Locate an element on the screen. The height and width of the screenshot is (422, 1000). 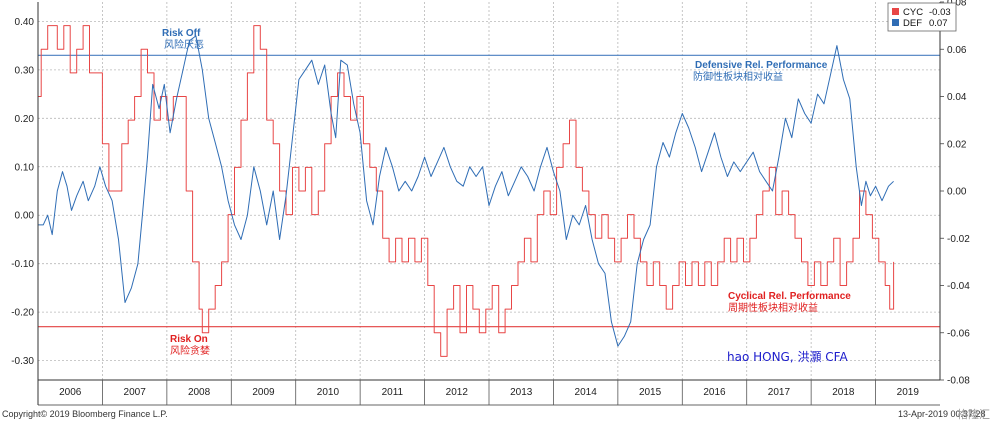
right-tick-label: 0.08 is located at coordinates (957, 4).